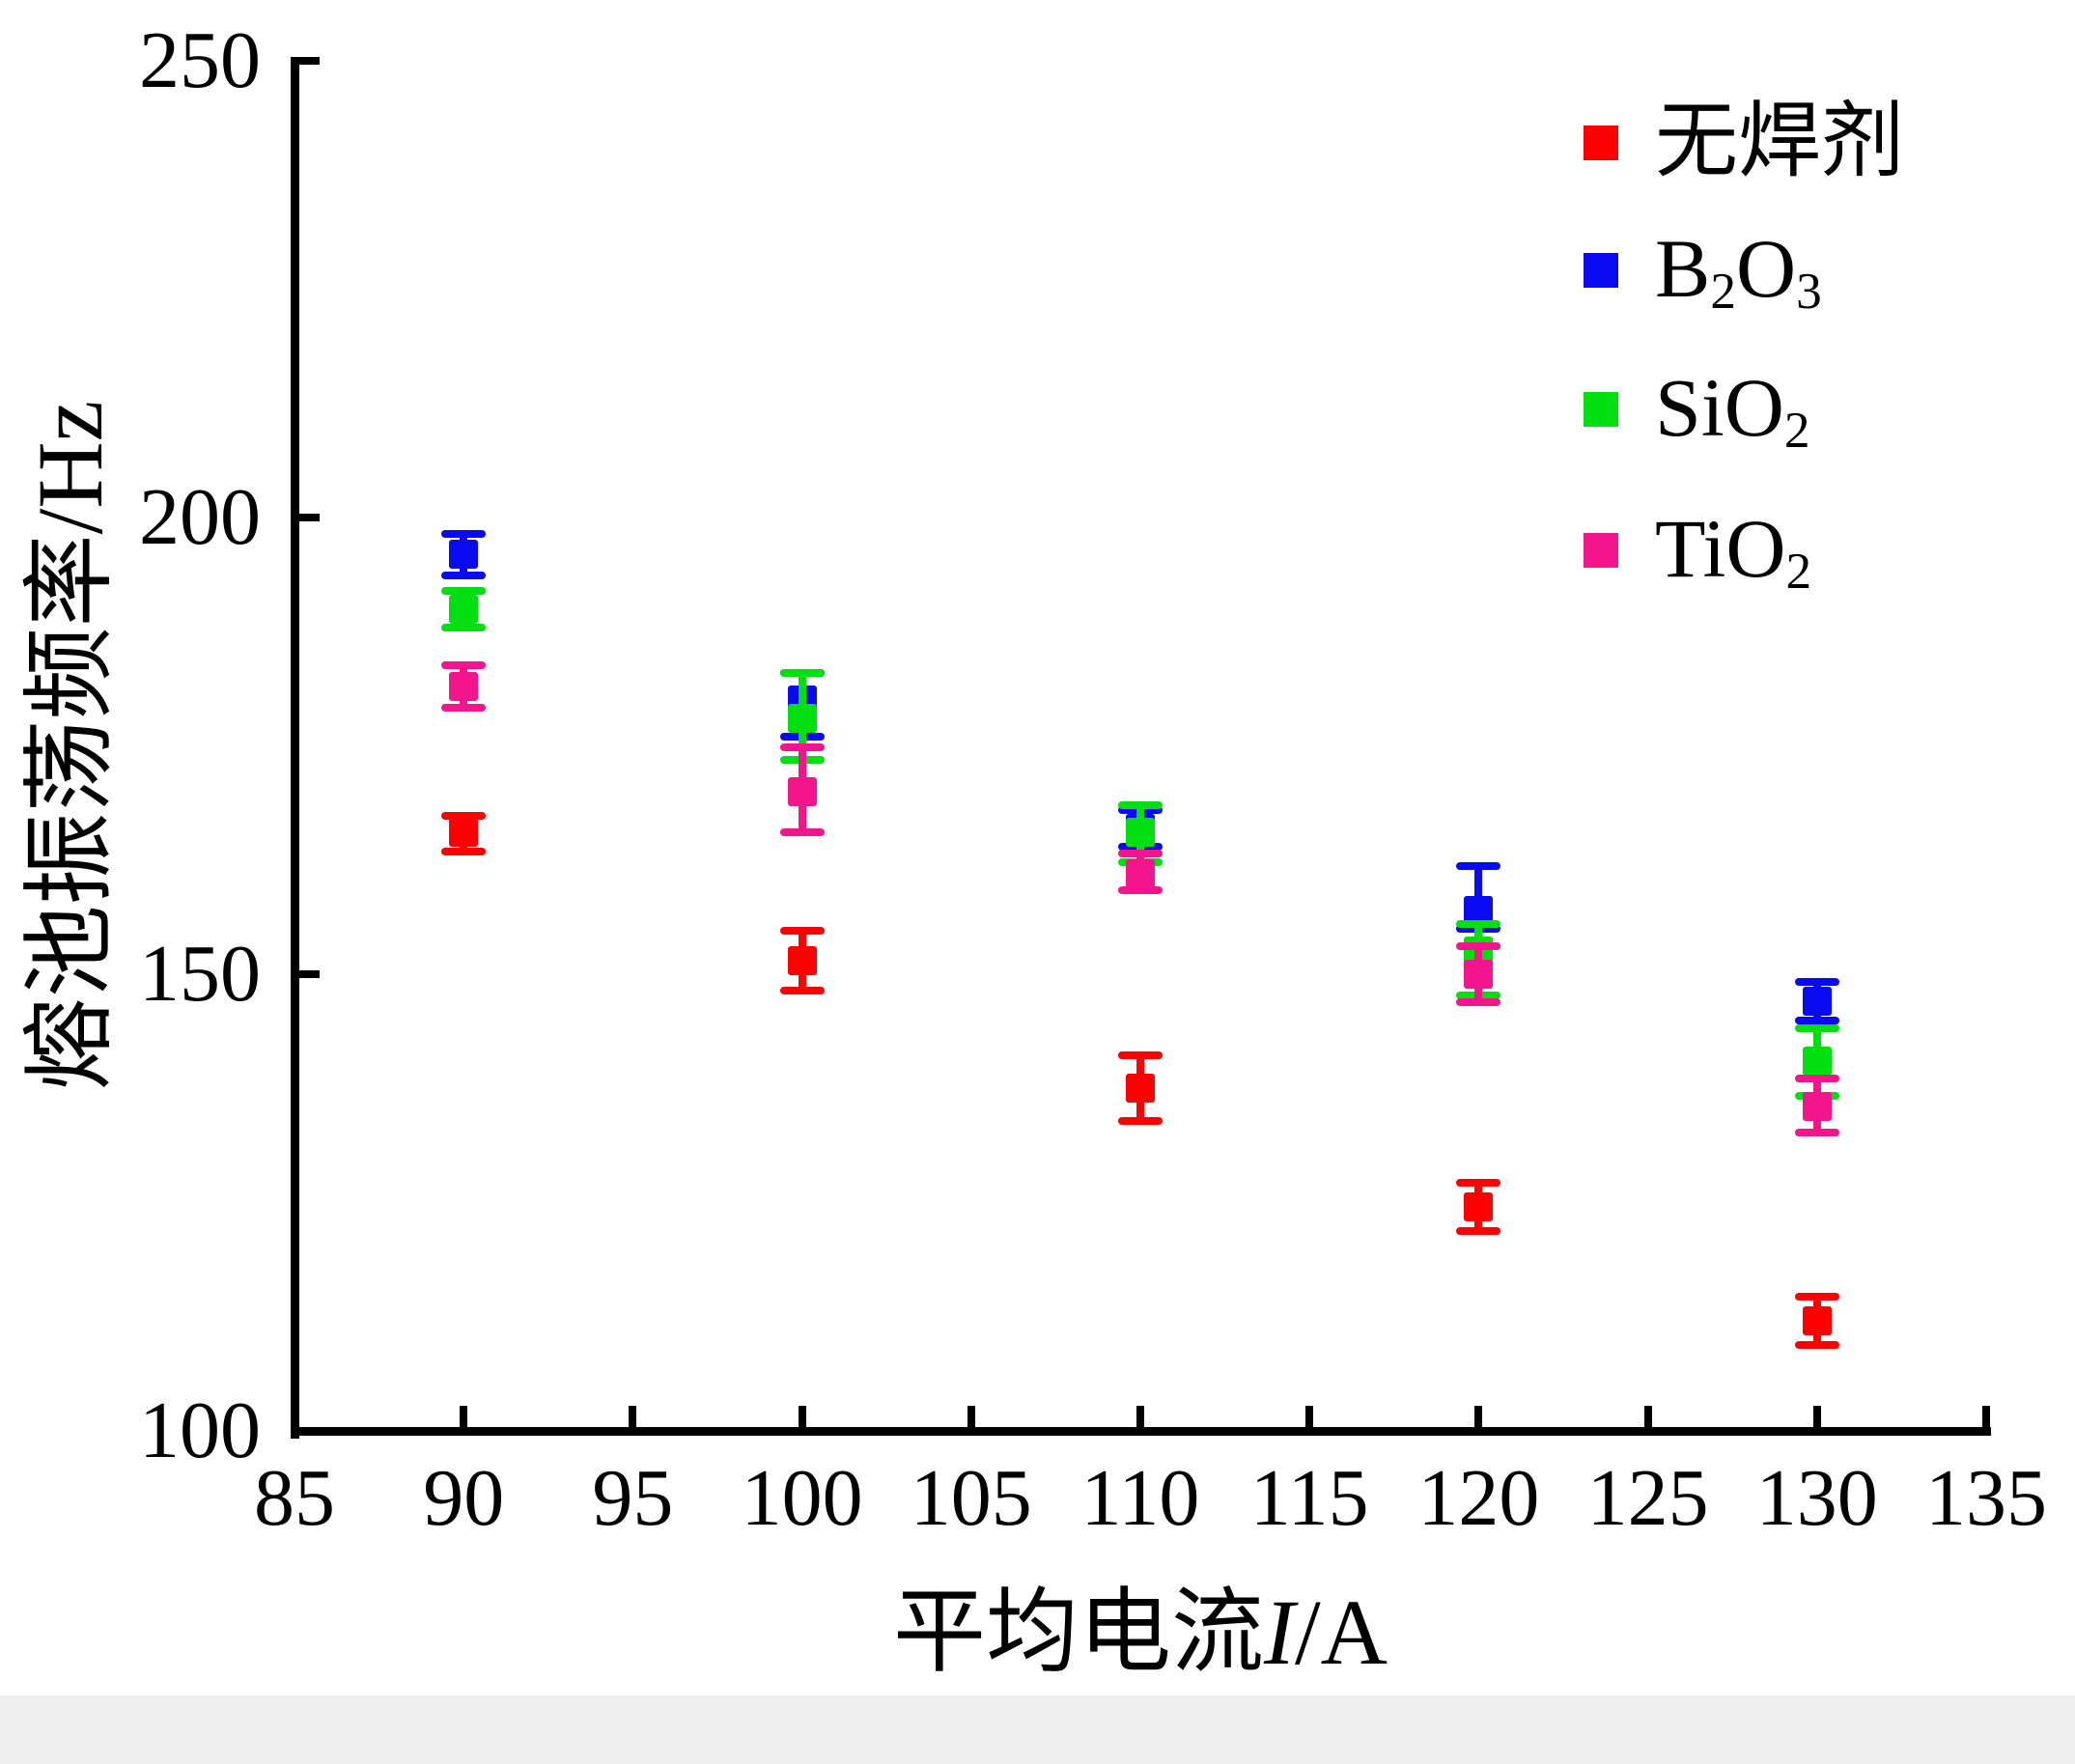 The height and width of the screenshot is (1764, 2075). What do you see at coordinates (1683, 268) in the screenshot?
I see `label-segment: B` at bounding box center [1683, 268].